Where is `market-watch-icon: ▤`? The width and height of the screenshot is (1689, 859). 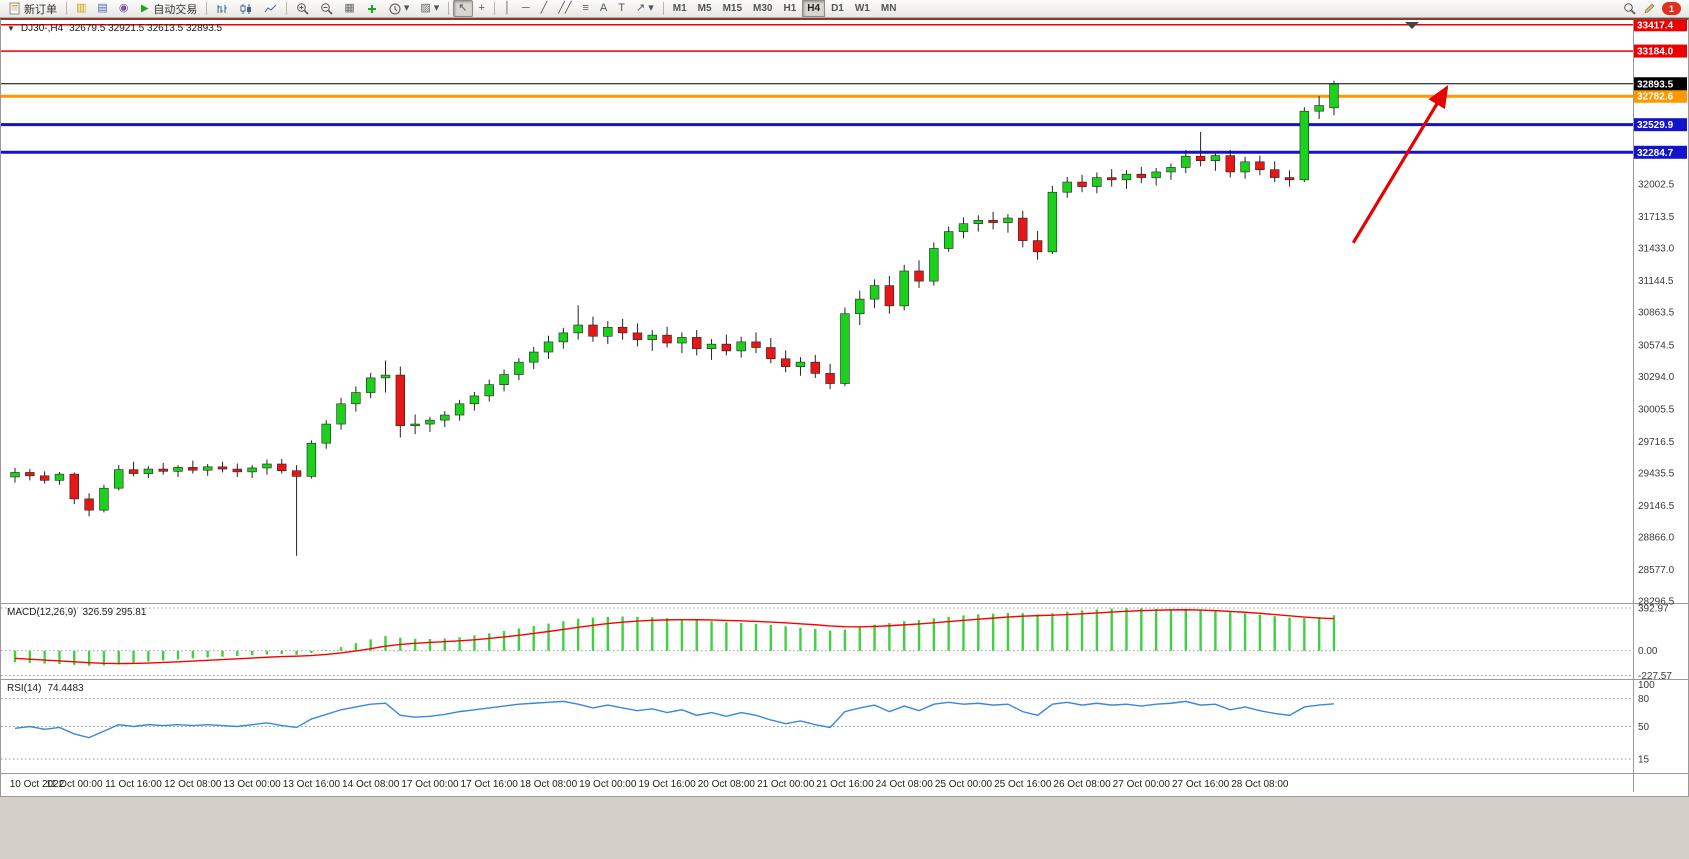 market-watch-icon: ▤ is located at coordinates (102, 8).